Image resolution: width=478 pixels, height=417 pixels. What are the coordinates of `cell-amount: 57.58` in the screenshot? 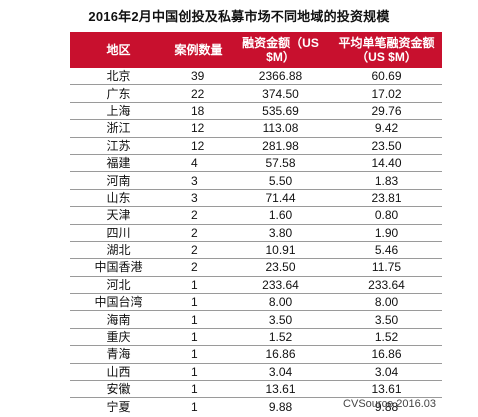 It's located at (280, 163).